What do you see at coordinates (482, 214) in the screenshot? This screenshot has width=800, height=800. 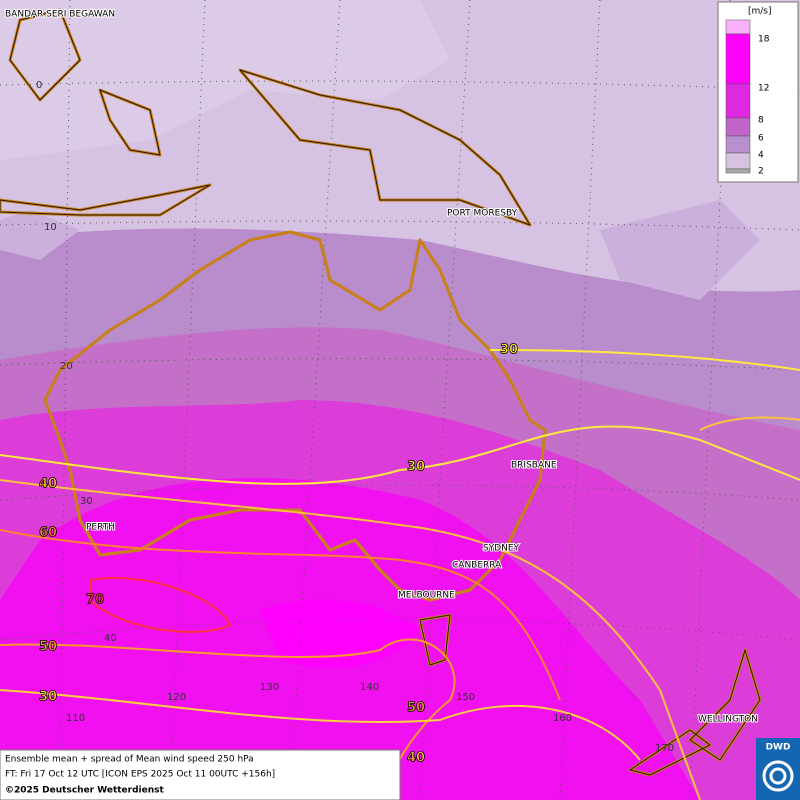 I see `city-label: PORT MORESBY` at bounding box center [482, 214].